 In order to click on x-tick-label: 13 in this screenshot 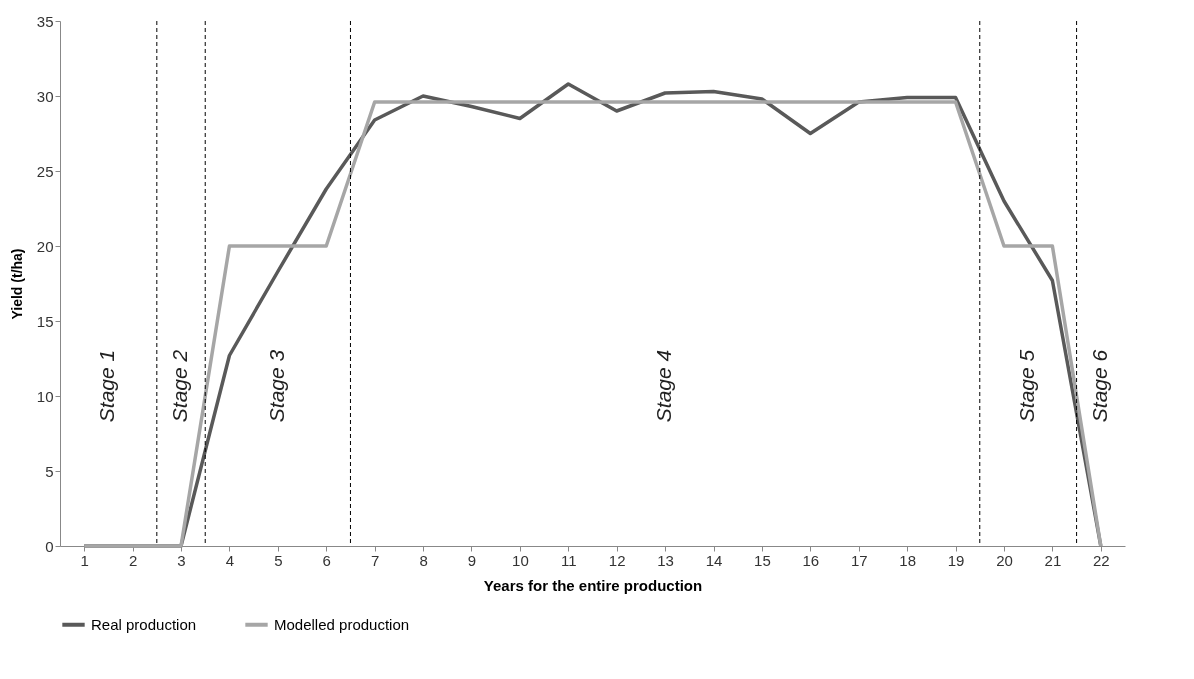, I will do `click(665, 560)`.